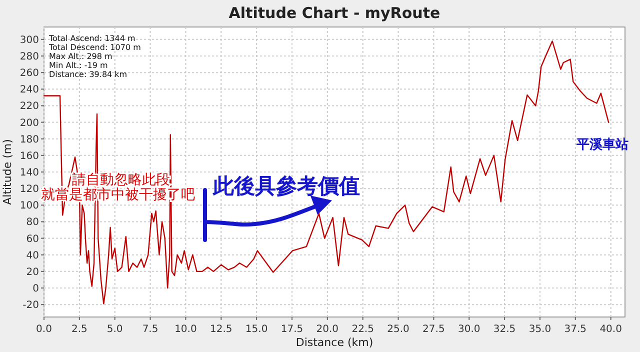 The image size is (640, 352). Describe the element at coordinates (185, 329) in the screenshot. I see `x-tick-label: 10.0` at that location.